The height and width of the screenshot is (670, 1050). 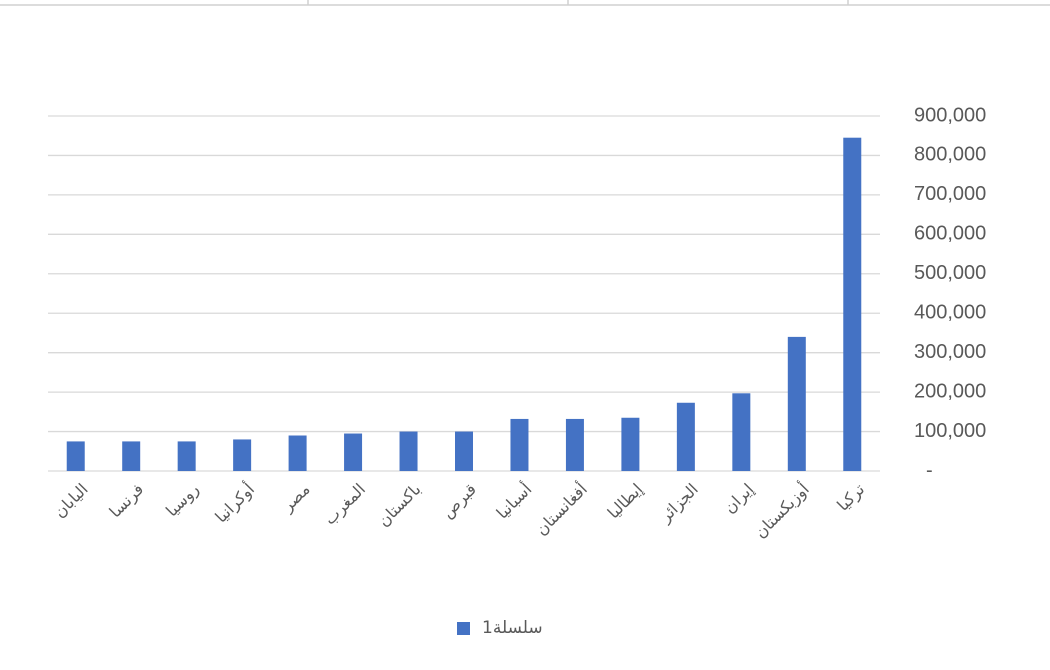 I want to click on x-tick-label: أوزبكستان, so click(x=782, y=511).